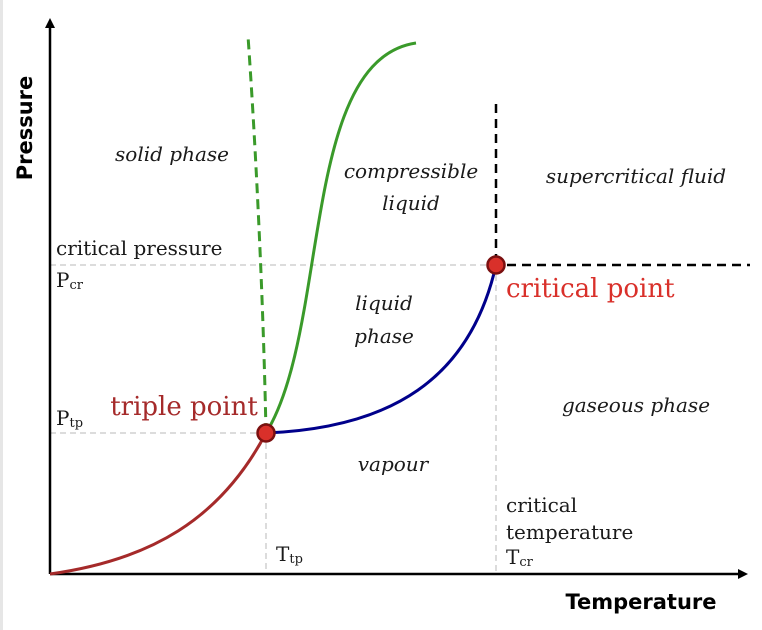 This screenshot has height=630, width=762. What do you see at coordinates (394, 464) in the screenshot?
I see `vapour-label: vapour` at bounding box center [394, 464].